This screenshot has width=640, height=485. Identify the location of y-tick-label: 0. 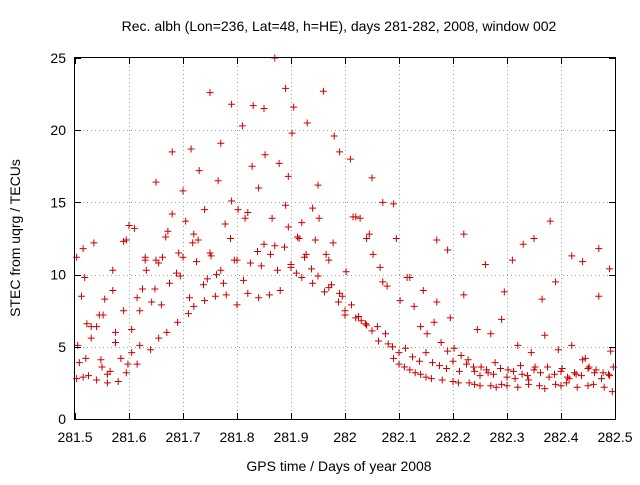
(62, 419).